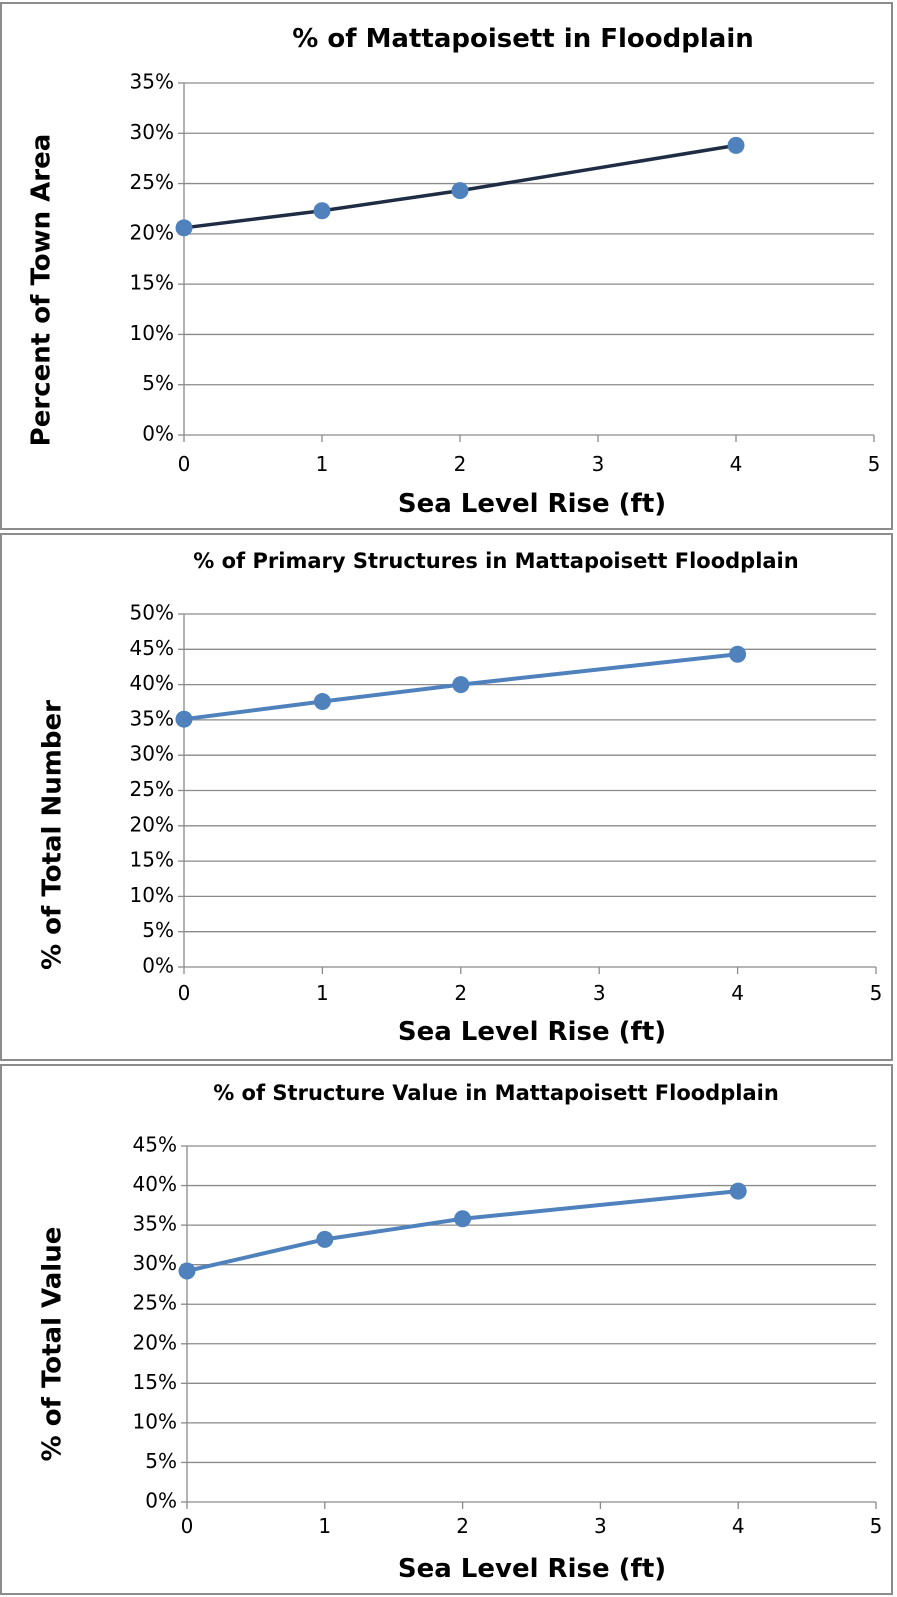 The height and width of the screenshot is (1597, 897). Describe the element at coordinates (42, 290) in the screenshot. I see `y-axis-label: Percent of Town Area` at that location.